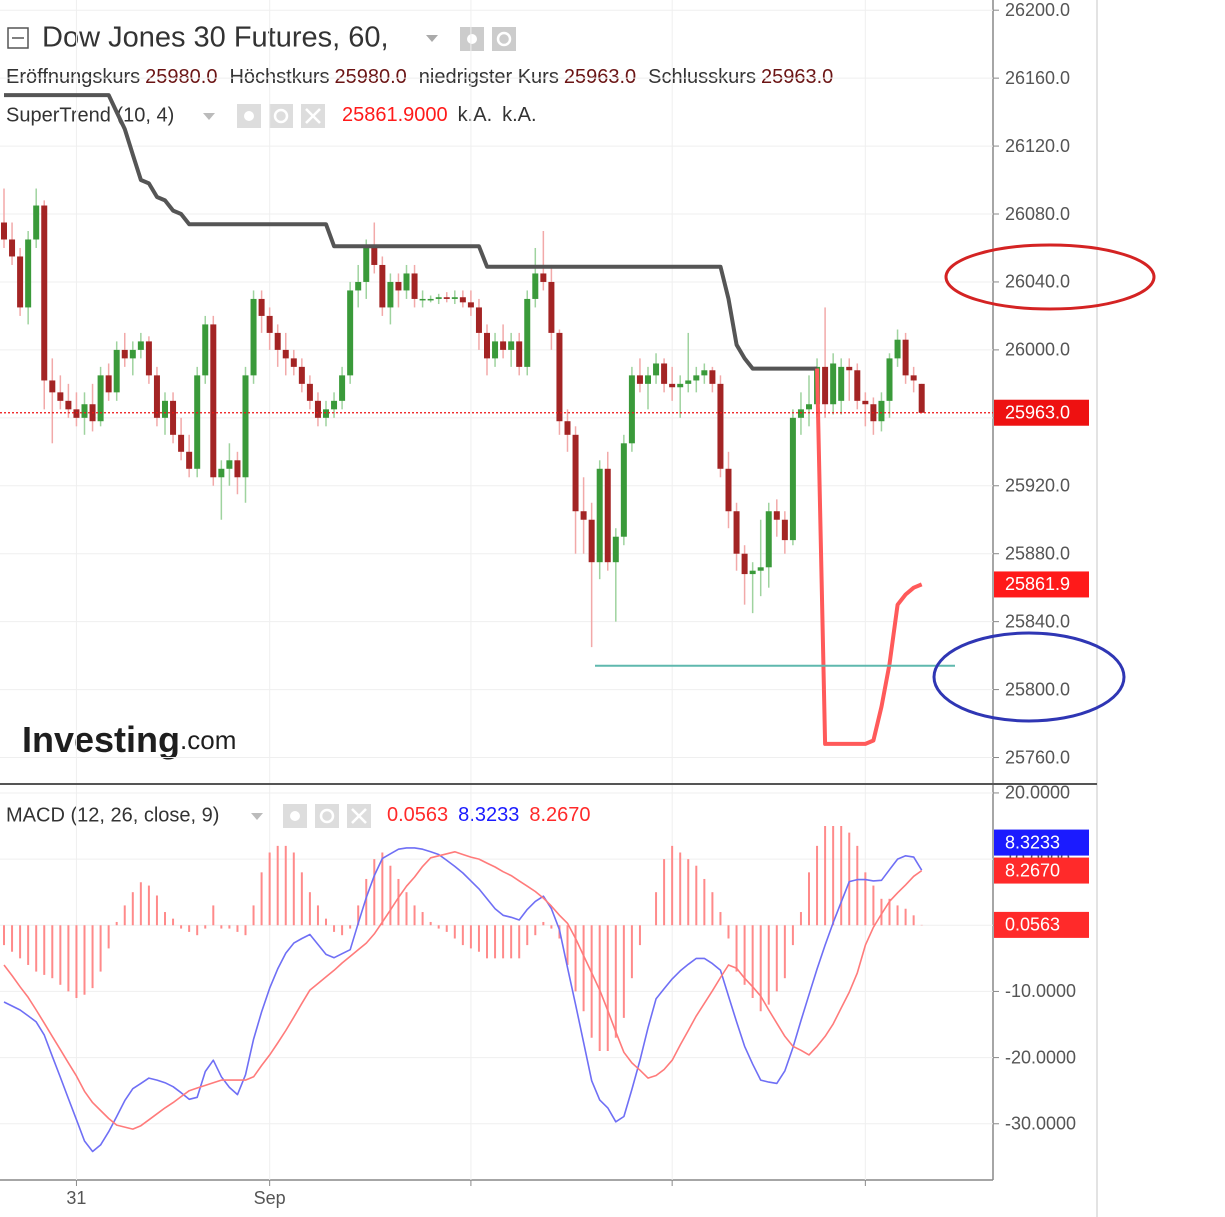 This screenshot has width=1225, height=1217. What do you see at coordinates (1040, 1057) in the screenshot?
I see `y-tick-label: -20.0000` at bounding box center [1040, 1057].